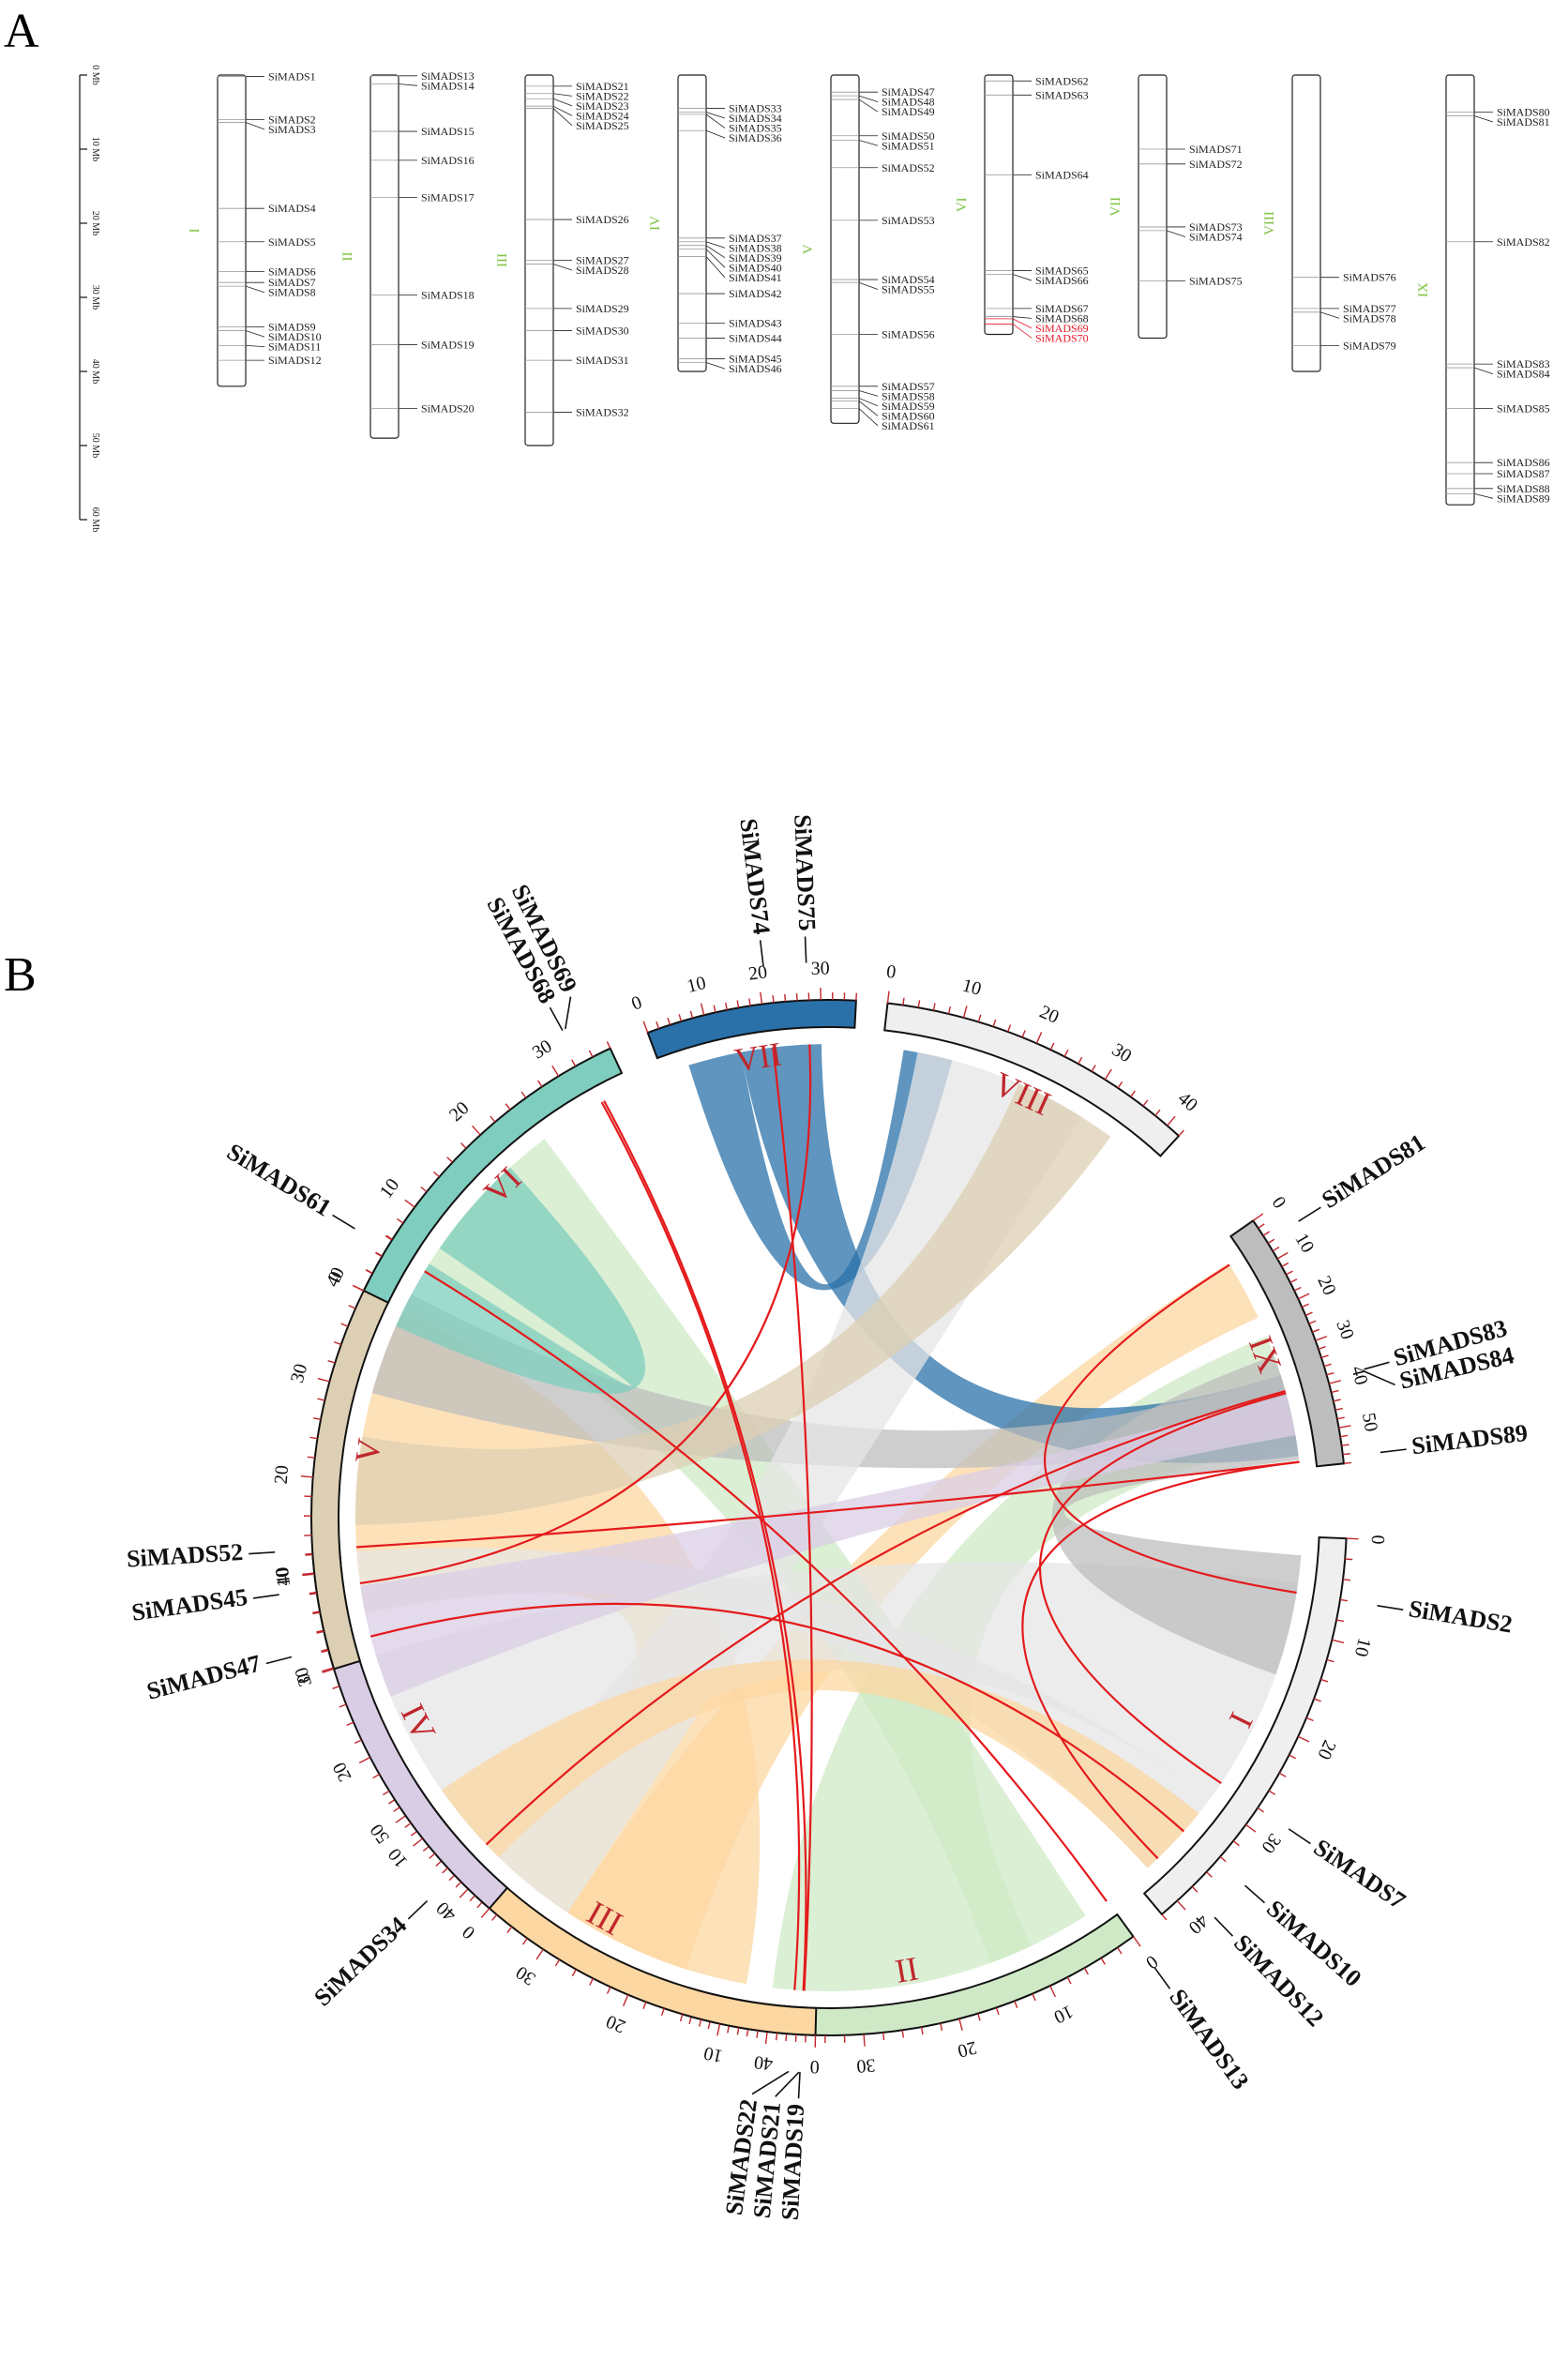 The width and height of the screenshot is (1568, 2359). What do you see at coordinates (292, 76) in the screenshot?
I see `gene-label: SiMADS1` at bounding box center [292, 76].